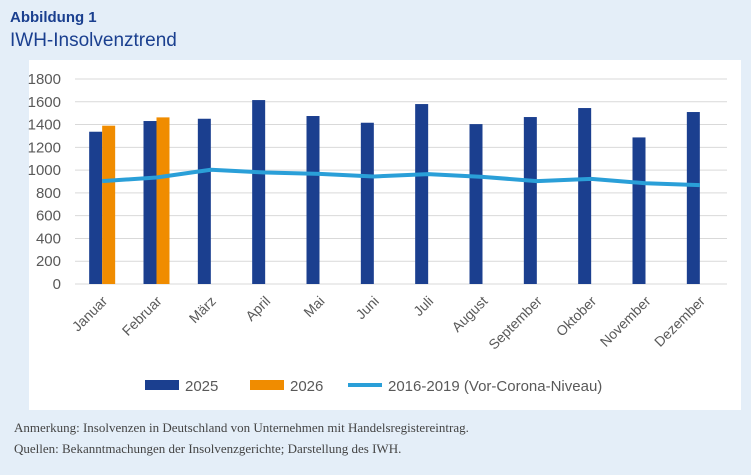  Describe the element at coordinates (48, 193) in the screenshot. I see `y-tick-label: 800` at that location.